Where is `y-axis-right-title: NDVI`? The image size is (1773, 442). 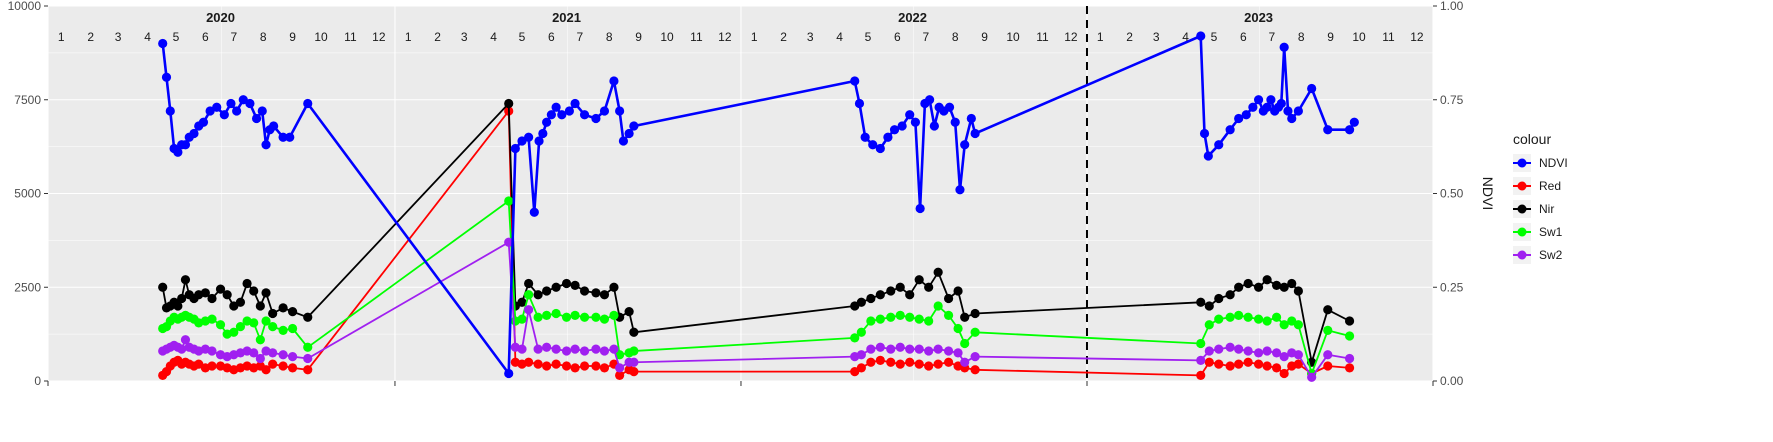 y-axis-right-title: NDVI is located at coordinates (1488, 193).